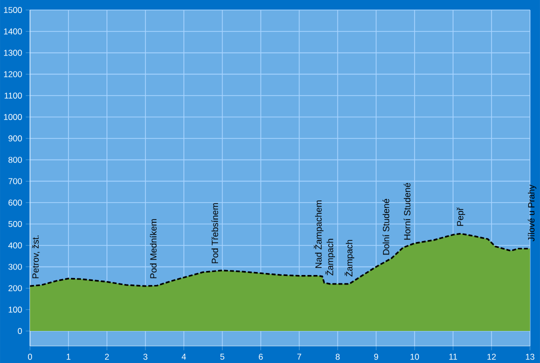 The width and height of the screenshot is (540, 363). Describe the element at coordinates (319, 234) in the screenshot. I see `annotation: Nad Žampachem` at that location.